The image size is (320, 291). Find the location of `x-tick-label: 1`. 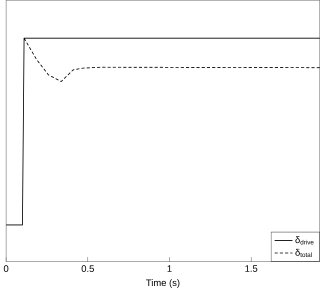

x-tick-label: 1 is located at coordinates (170, 268).